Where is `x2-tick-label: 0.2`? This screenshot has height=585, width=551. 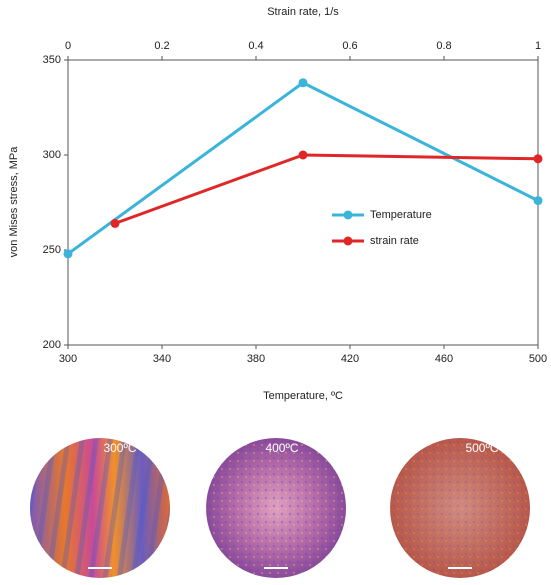
x2-tick-label: 0.2 is located at coordinates (161, 46).